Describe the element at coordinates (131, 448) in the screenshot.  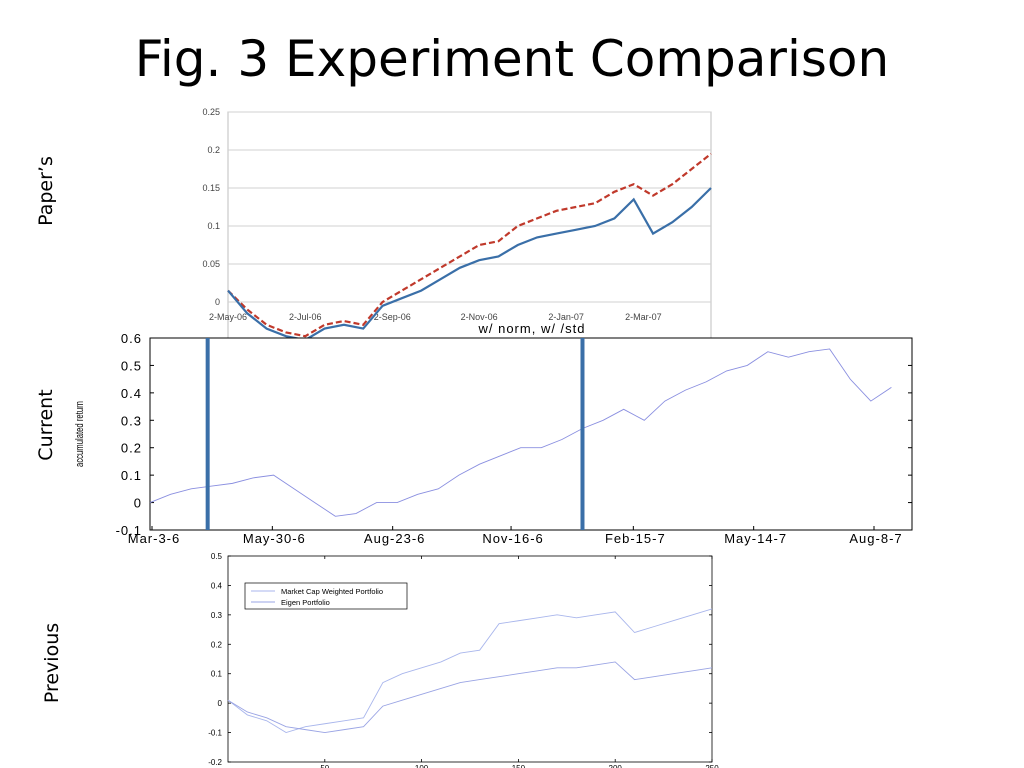
I see `current-y-tick-label: 0.2` at that location.